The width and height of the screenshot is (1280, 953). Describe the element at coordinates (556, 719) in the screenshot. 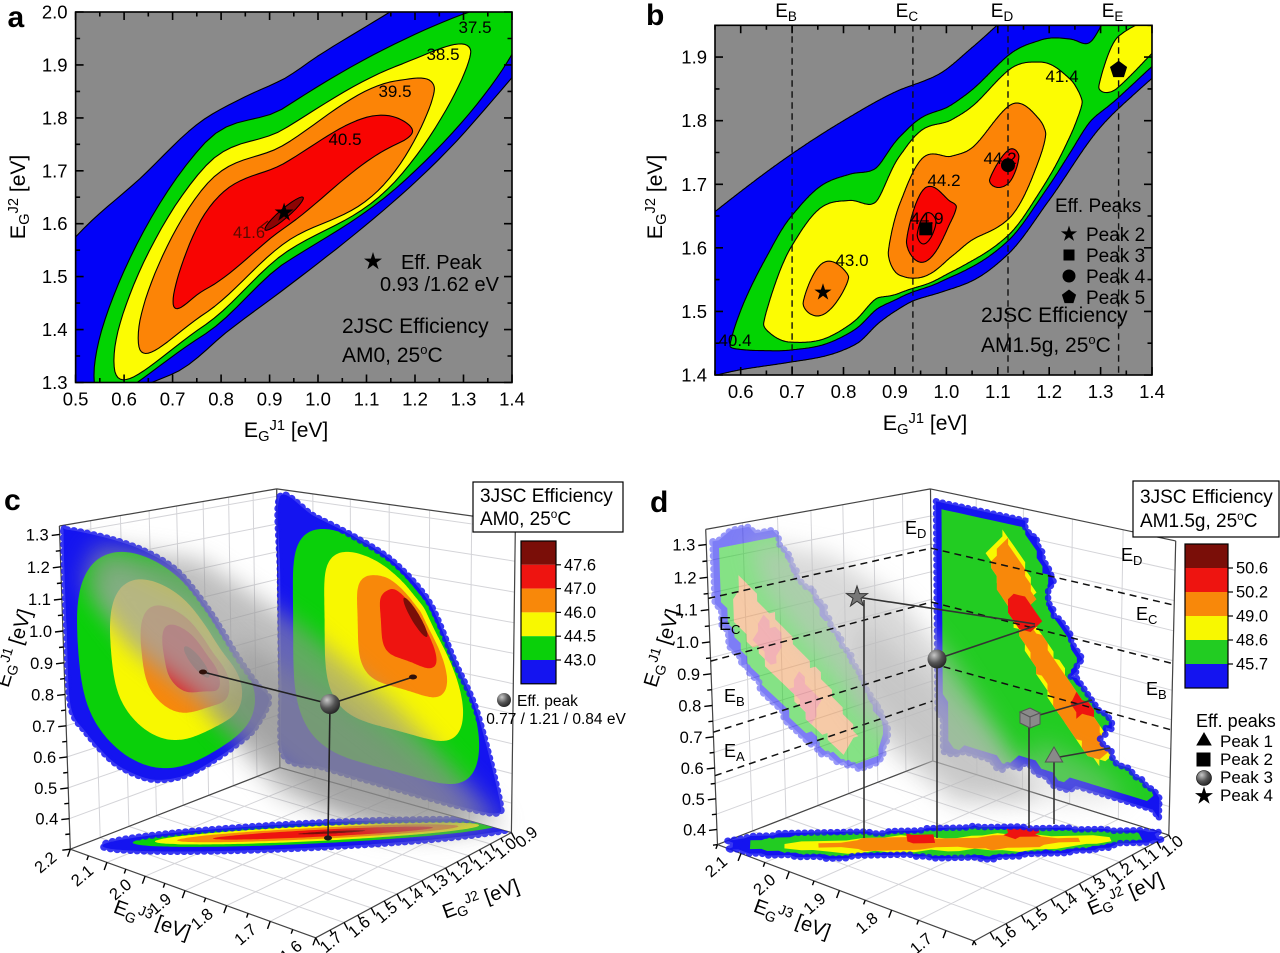

I see `svg-text: 0.77 / 1.21 / 0.84 eV` at that location.